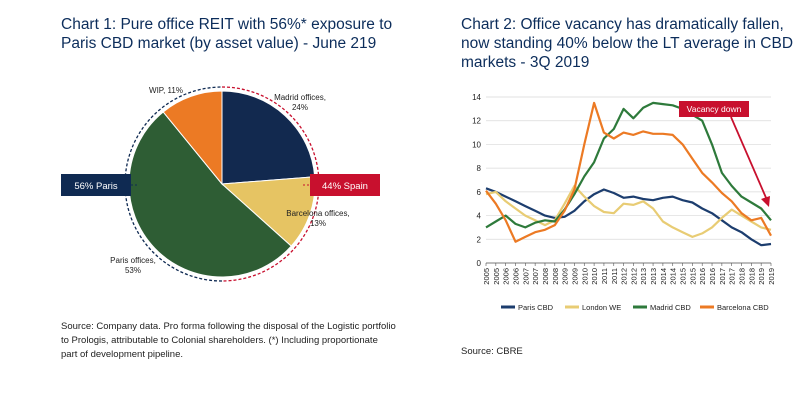 The image size is (800, 400). Describe the element at coordinates (479, 239) in the screenshot. I see `y-tick-label: 2` at that location.